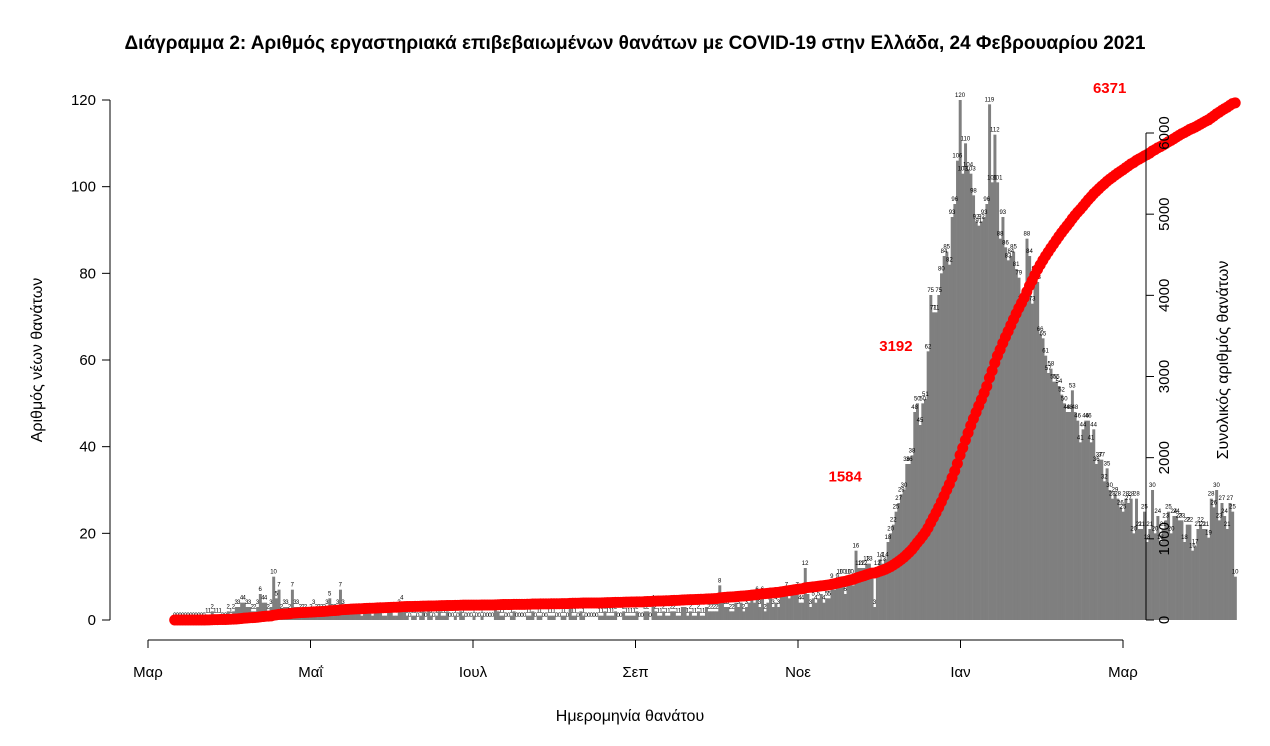 Image resolution: width=1270 pixels, height=746 pixels. Describe the element at coordinates (1115, 490) in the screenshot. I see `bar-value-label: 29` at that location.